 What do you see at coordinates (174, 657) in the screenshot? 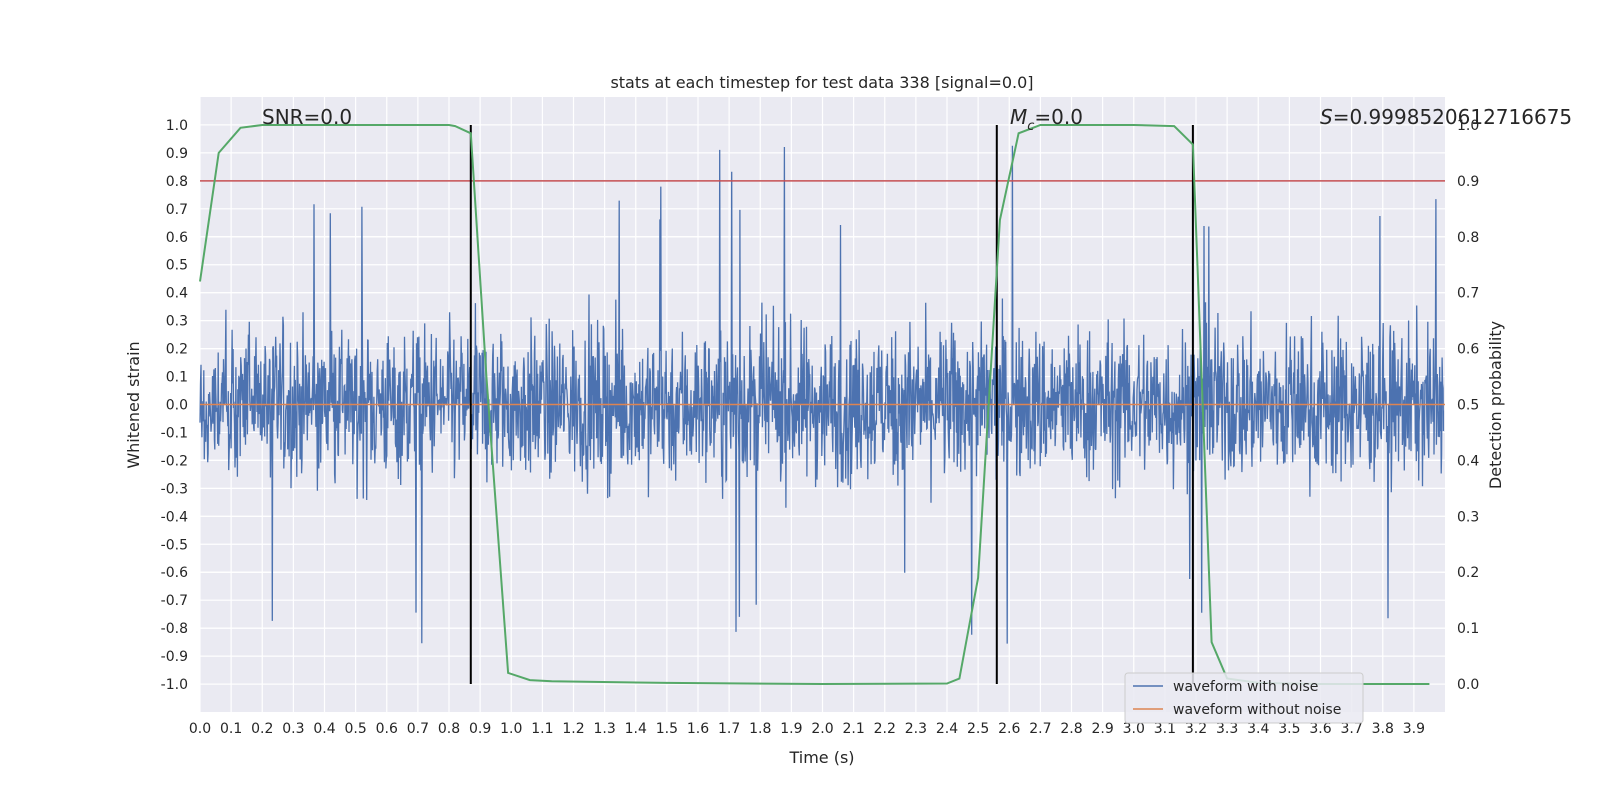
I see `y-tick-label: -0.9` at bounding box center [174, 657].